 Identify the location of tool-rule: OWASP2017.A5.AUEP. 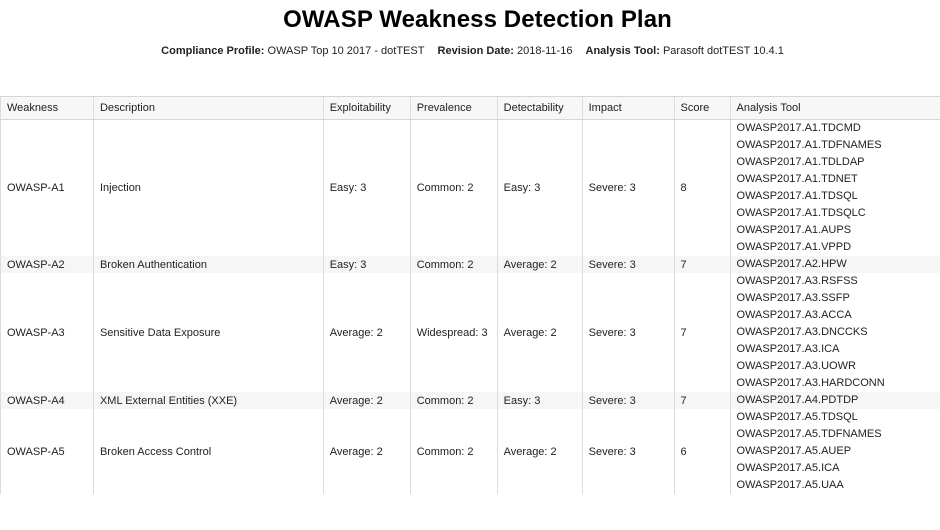
(794, 451).